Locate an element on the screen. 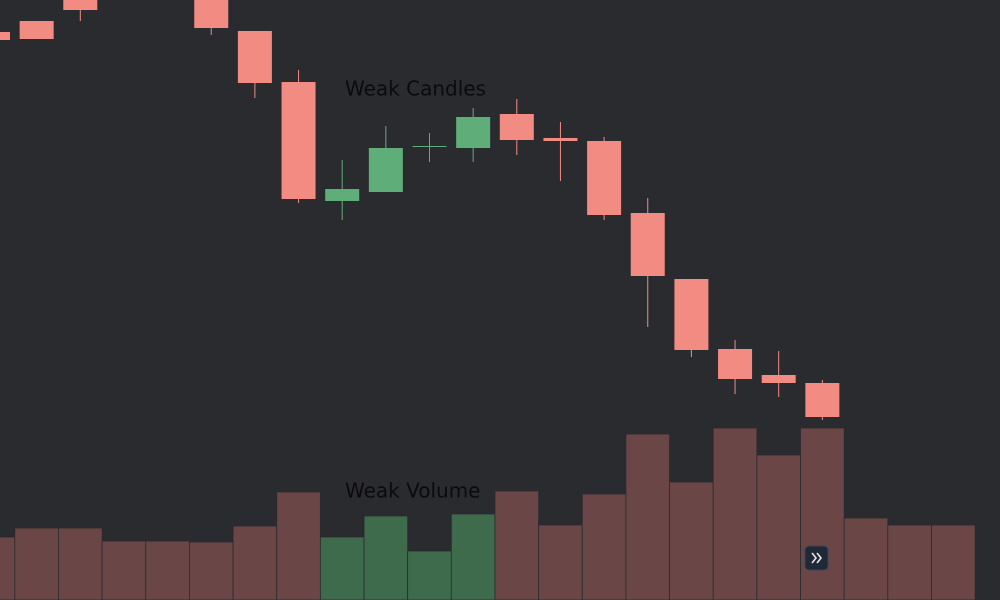  annotation: Weak Candles is located at coordinates (415, 89).